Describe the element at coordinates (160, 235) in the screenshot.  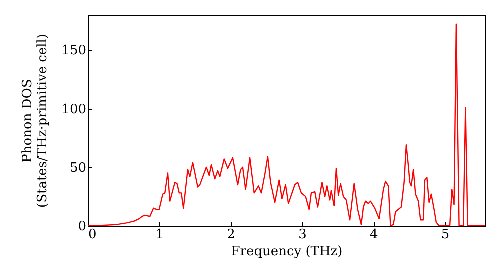
I see `x-tick-label: 1` at that location.